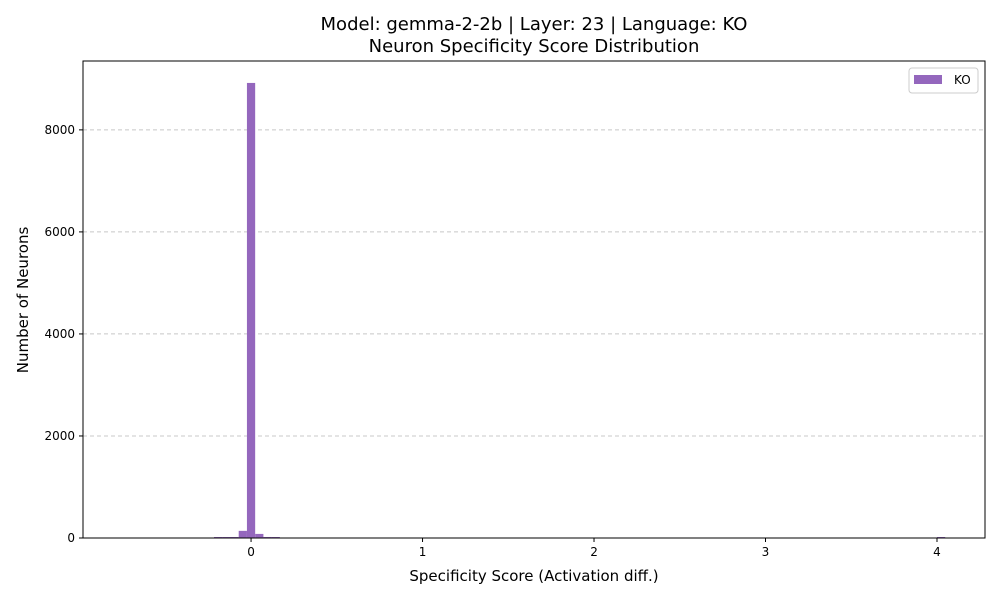 The image size is (1000, 600). I want to click on x-tick-label-3: 3, so click(766, 552).